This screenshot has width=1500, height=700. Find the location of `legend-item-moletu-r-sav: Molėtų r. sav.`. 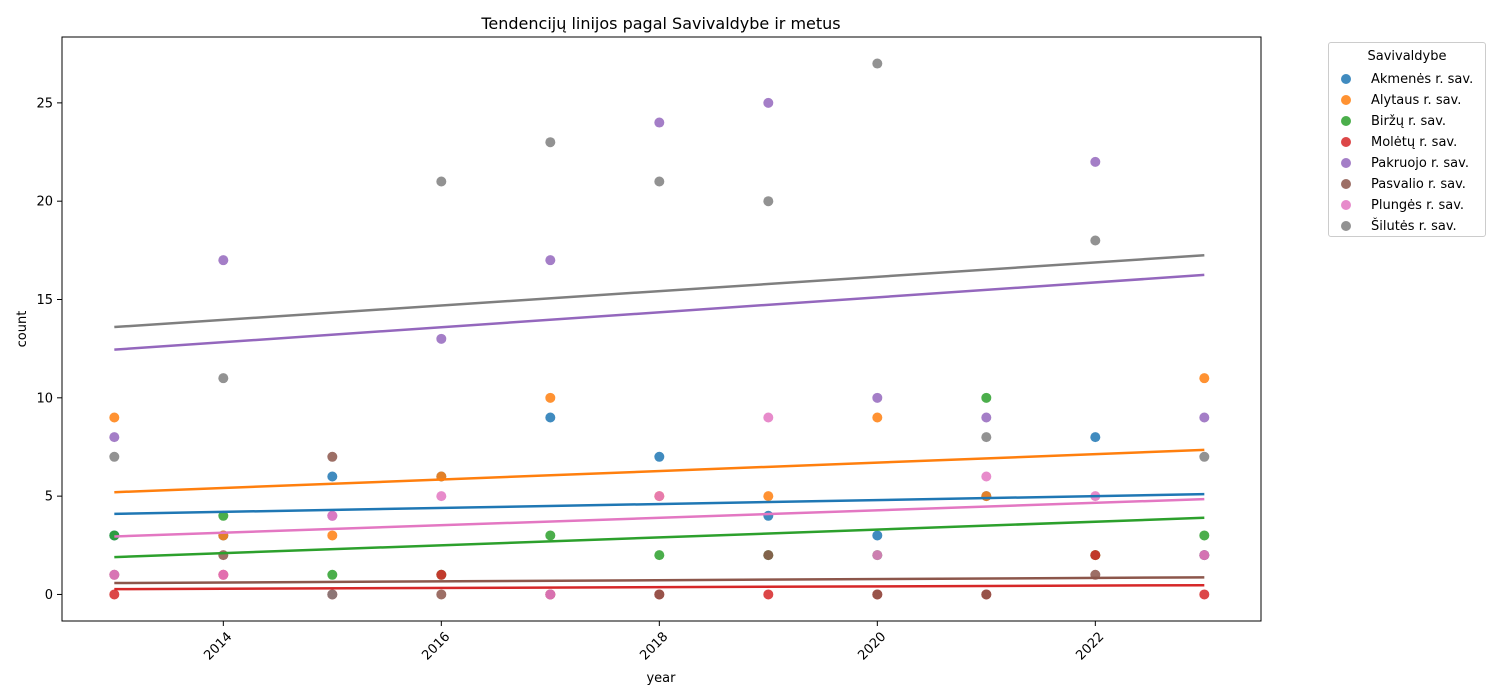

legend-item-moletu-r-sav: Molėtų r. sav. is located at coordinates (1399, 142).